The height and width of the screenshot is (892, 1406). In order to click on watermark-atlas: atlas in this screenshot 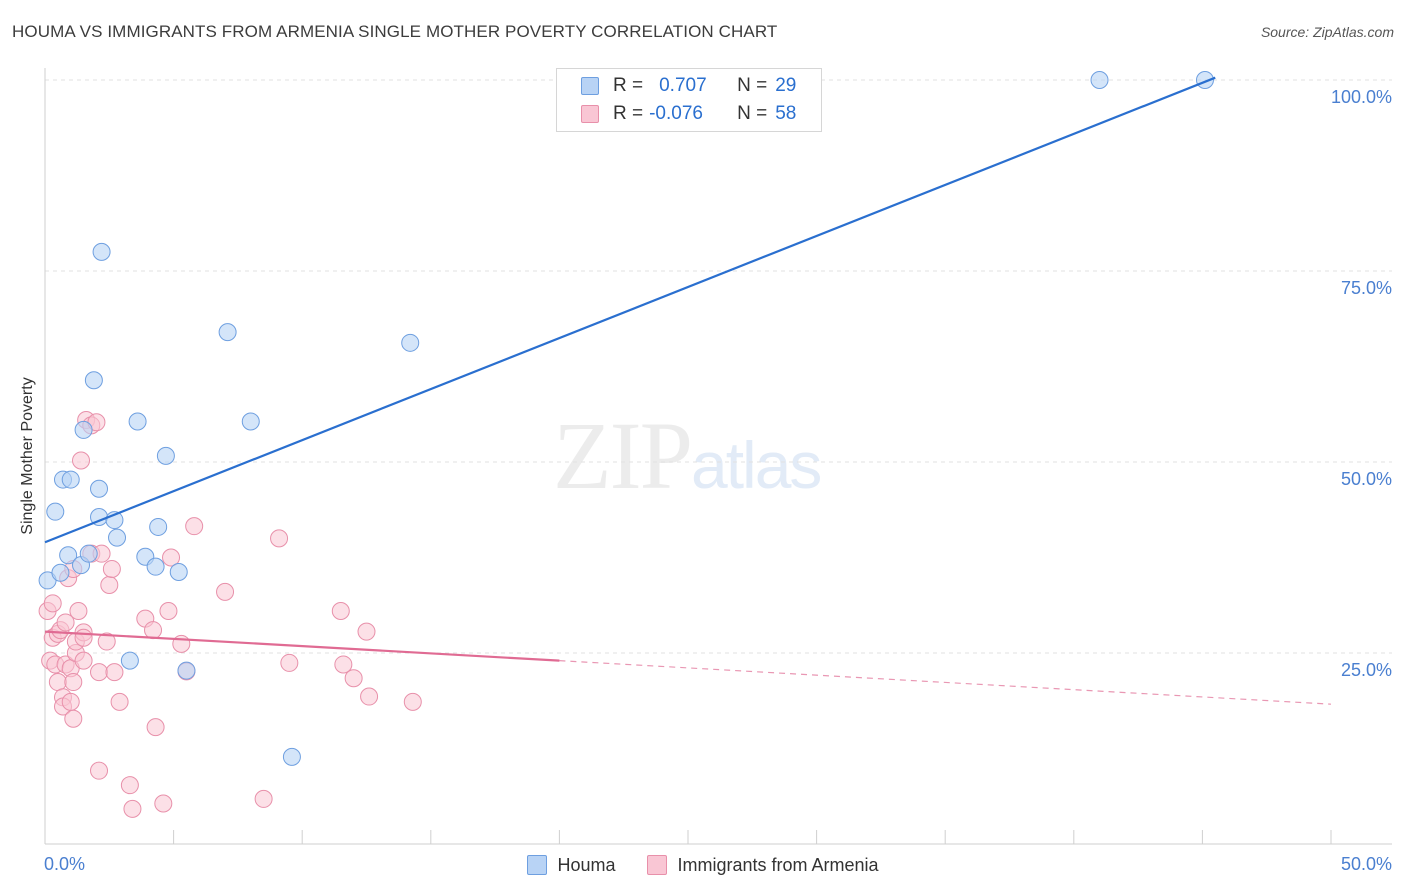, I will do `click(756, 465)`.